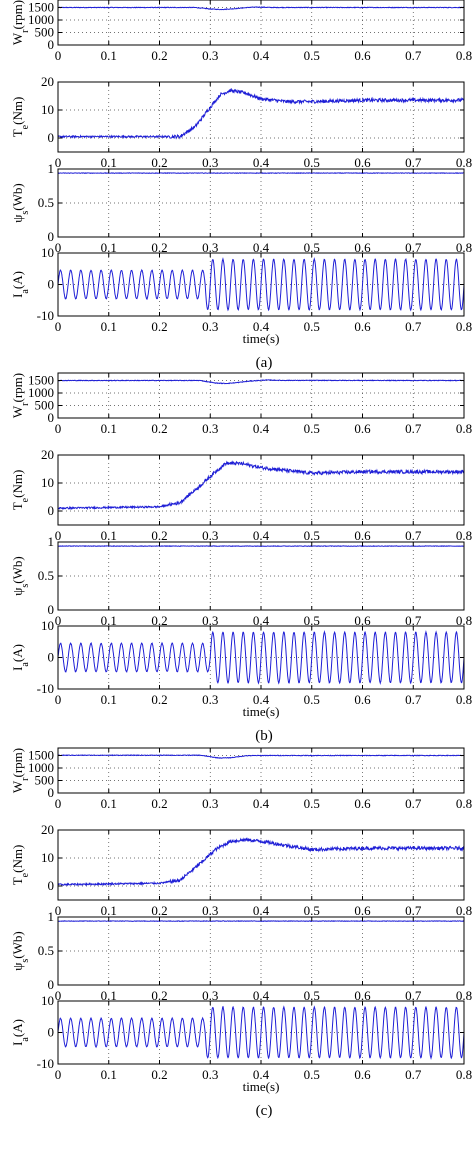  What do you see at coordinates (261, 546) in the screenshot?
I see `data-series-flux` at bounding box center [261, 546].